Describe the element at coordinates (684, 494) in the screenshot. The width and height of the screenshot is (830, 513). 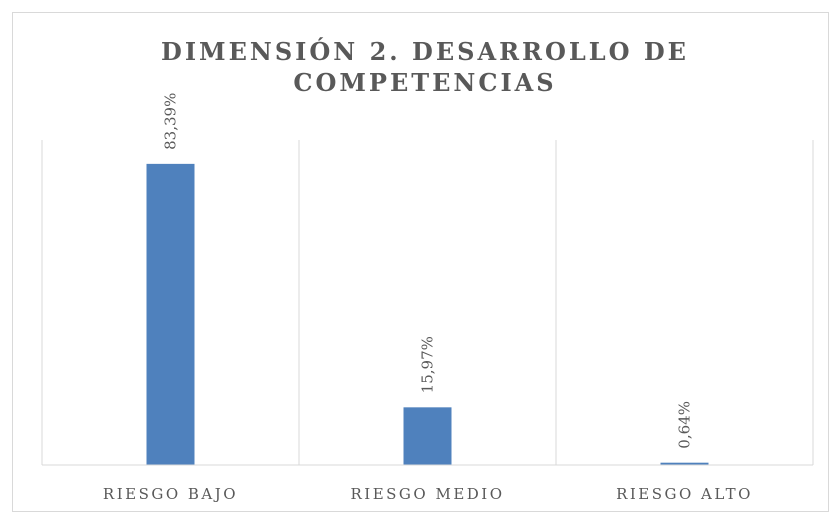
I see `x-tick-label: RIESGO ALTO` at that location.